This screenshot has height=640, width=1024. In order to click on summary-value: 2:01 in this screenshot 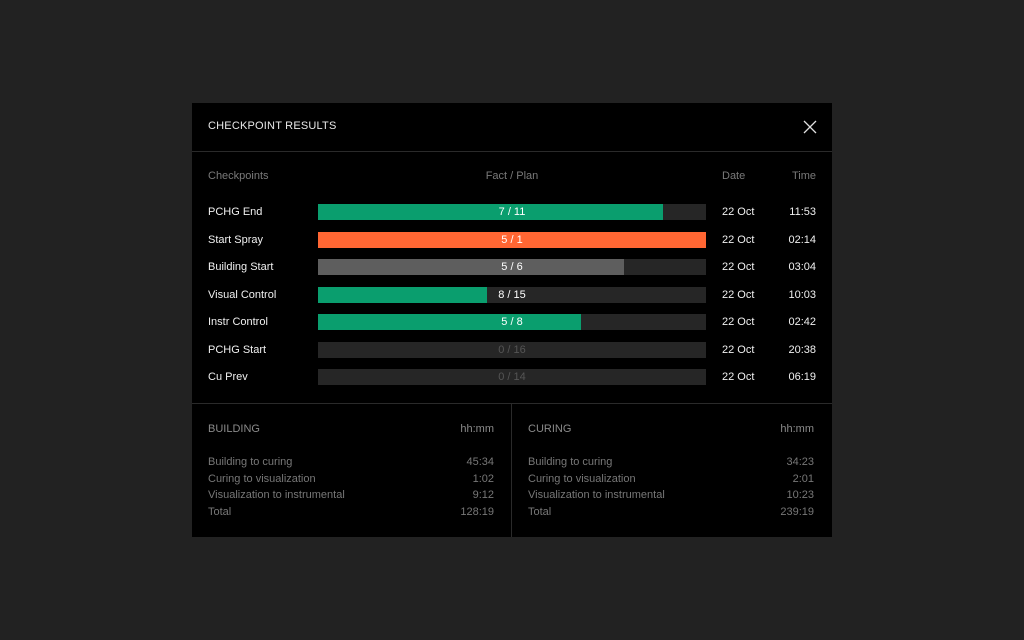, I will do `click(803, 478)`.